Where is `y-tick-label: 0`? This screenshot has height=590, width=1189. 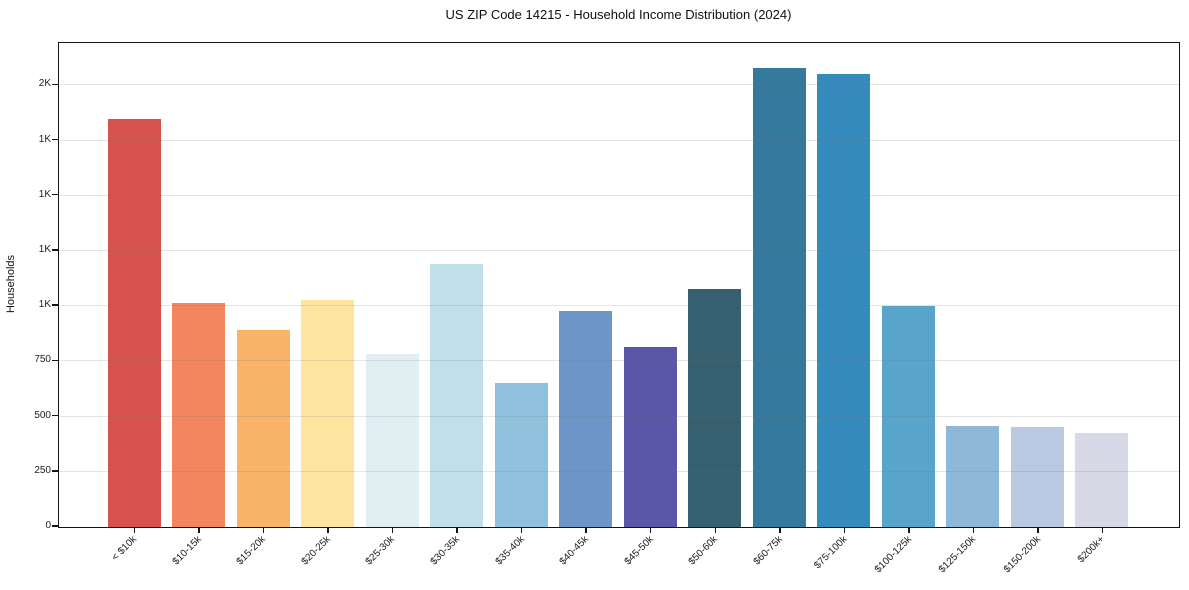
y-tick-label: 0 is located at coordinates (48, 525).